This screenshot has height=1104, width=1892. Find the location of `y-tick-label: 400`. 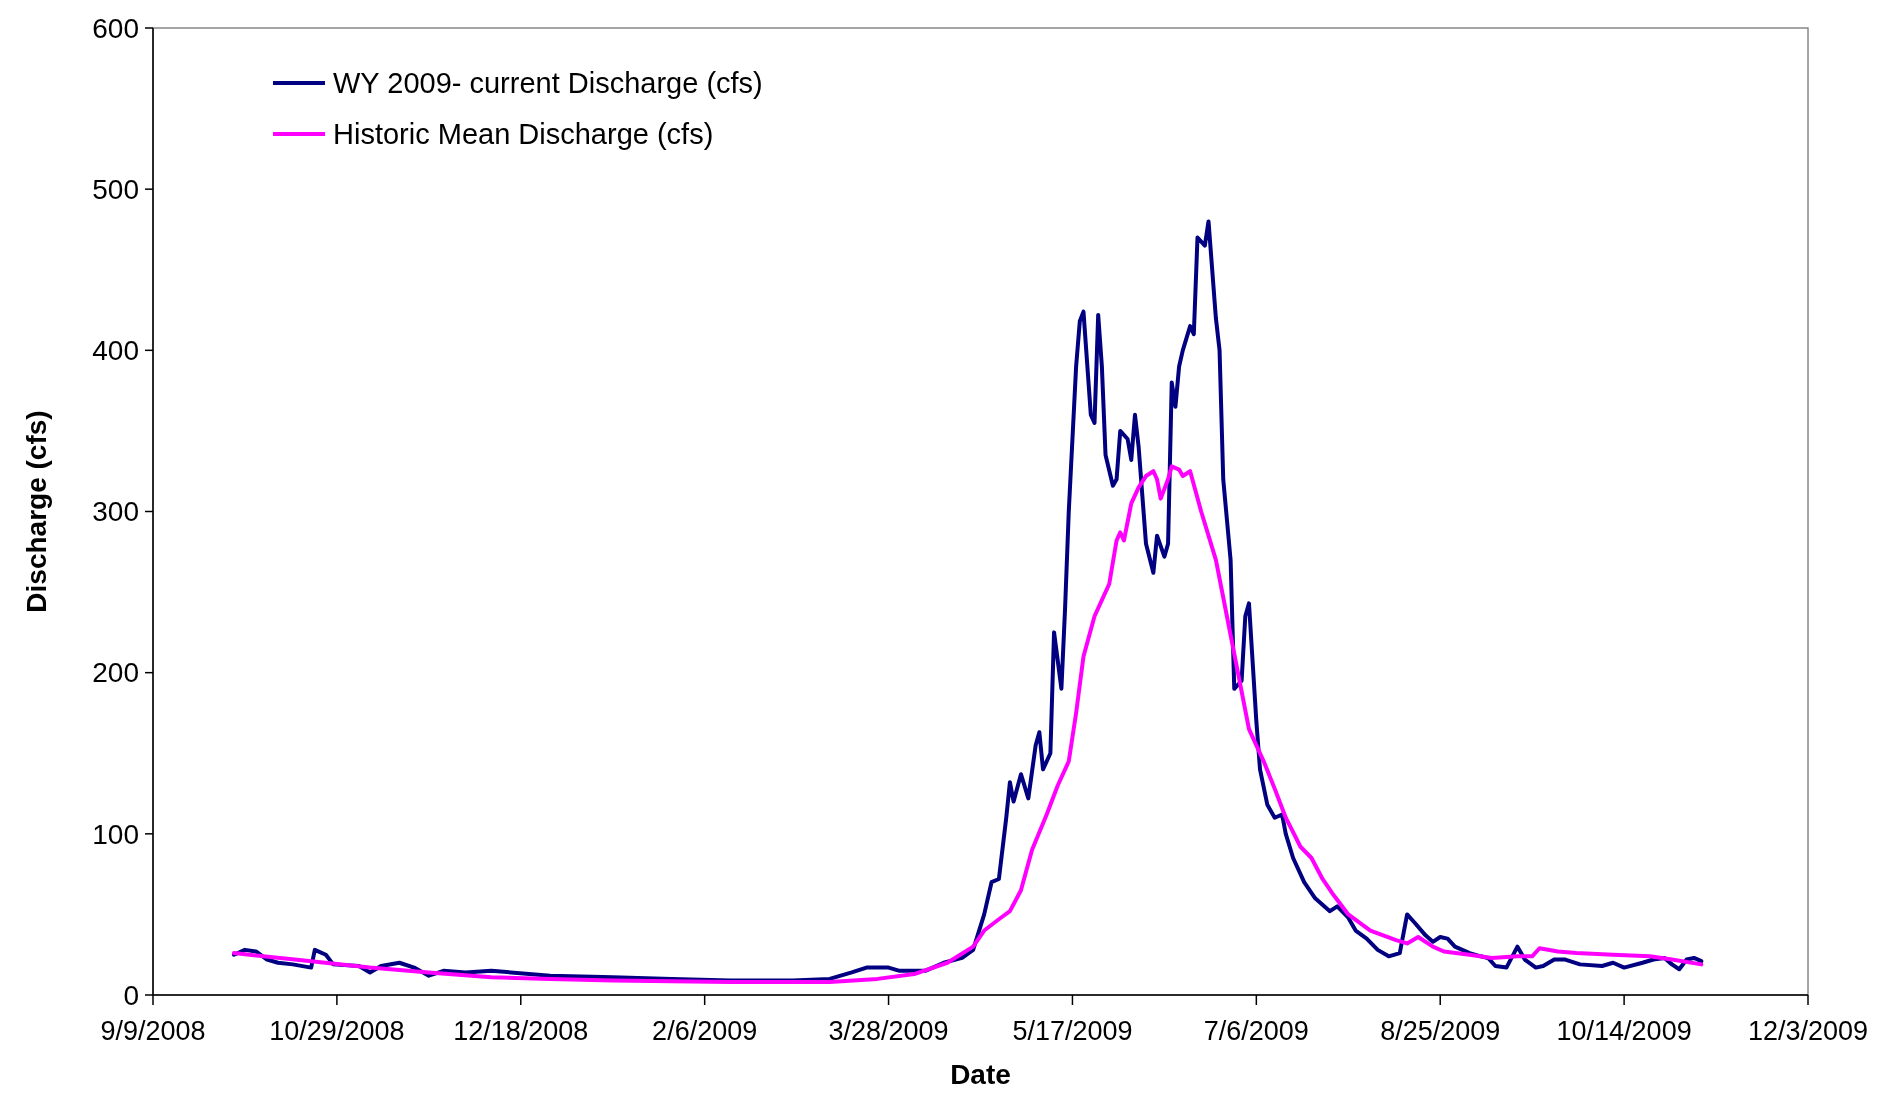

y-tick-label: 400 is located at coordinates (115, 351).